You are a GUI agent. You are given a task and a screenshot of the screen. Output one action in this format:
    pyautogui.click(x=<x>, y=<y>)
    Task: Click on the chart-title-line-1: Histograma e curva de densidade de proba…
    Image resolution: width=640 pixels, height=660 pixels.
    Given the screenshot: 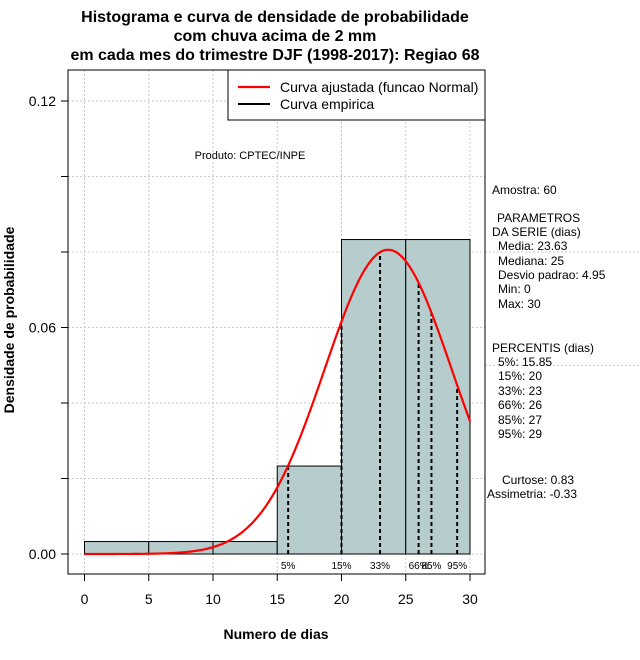 What is the action you would take?
    pyautogui.click(x=275, y=17)
    